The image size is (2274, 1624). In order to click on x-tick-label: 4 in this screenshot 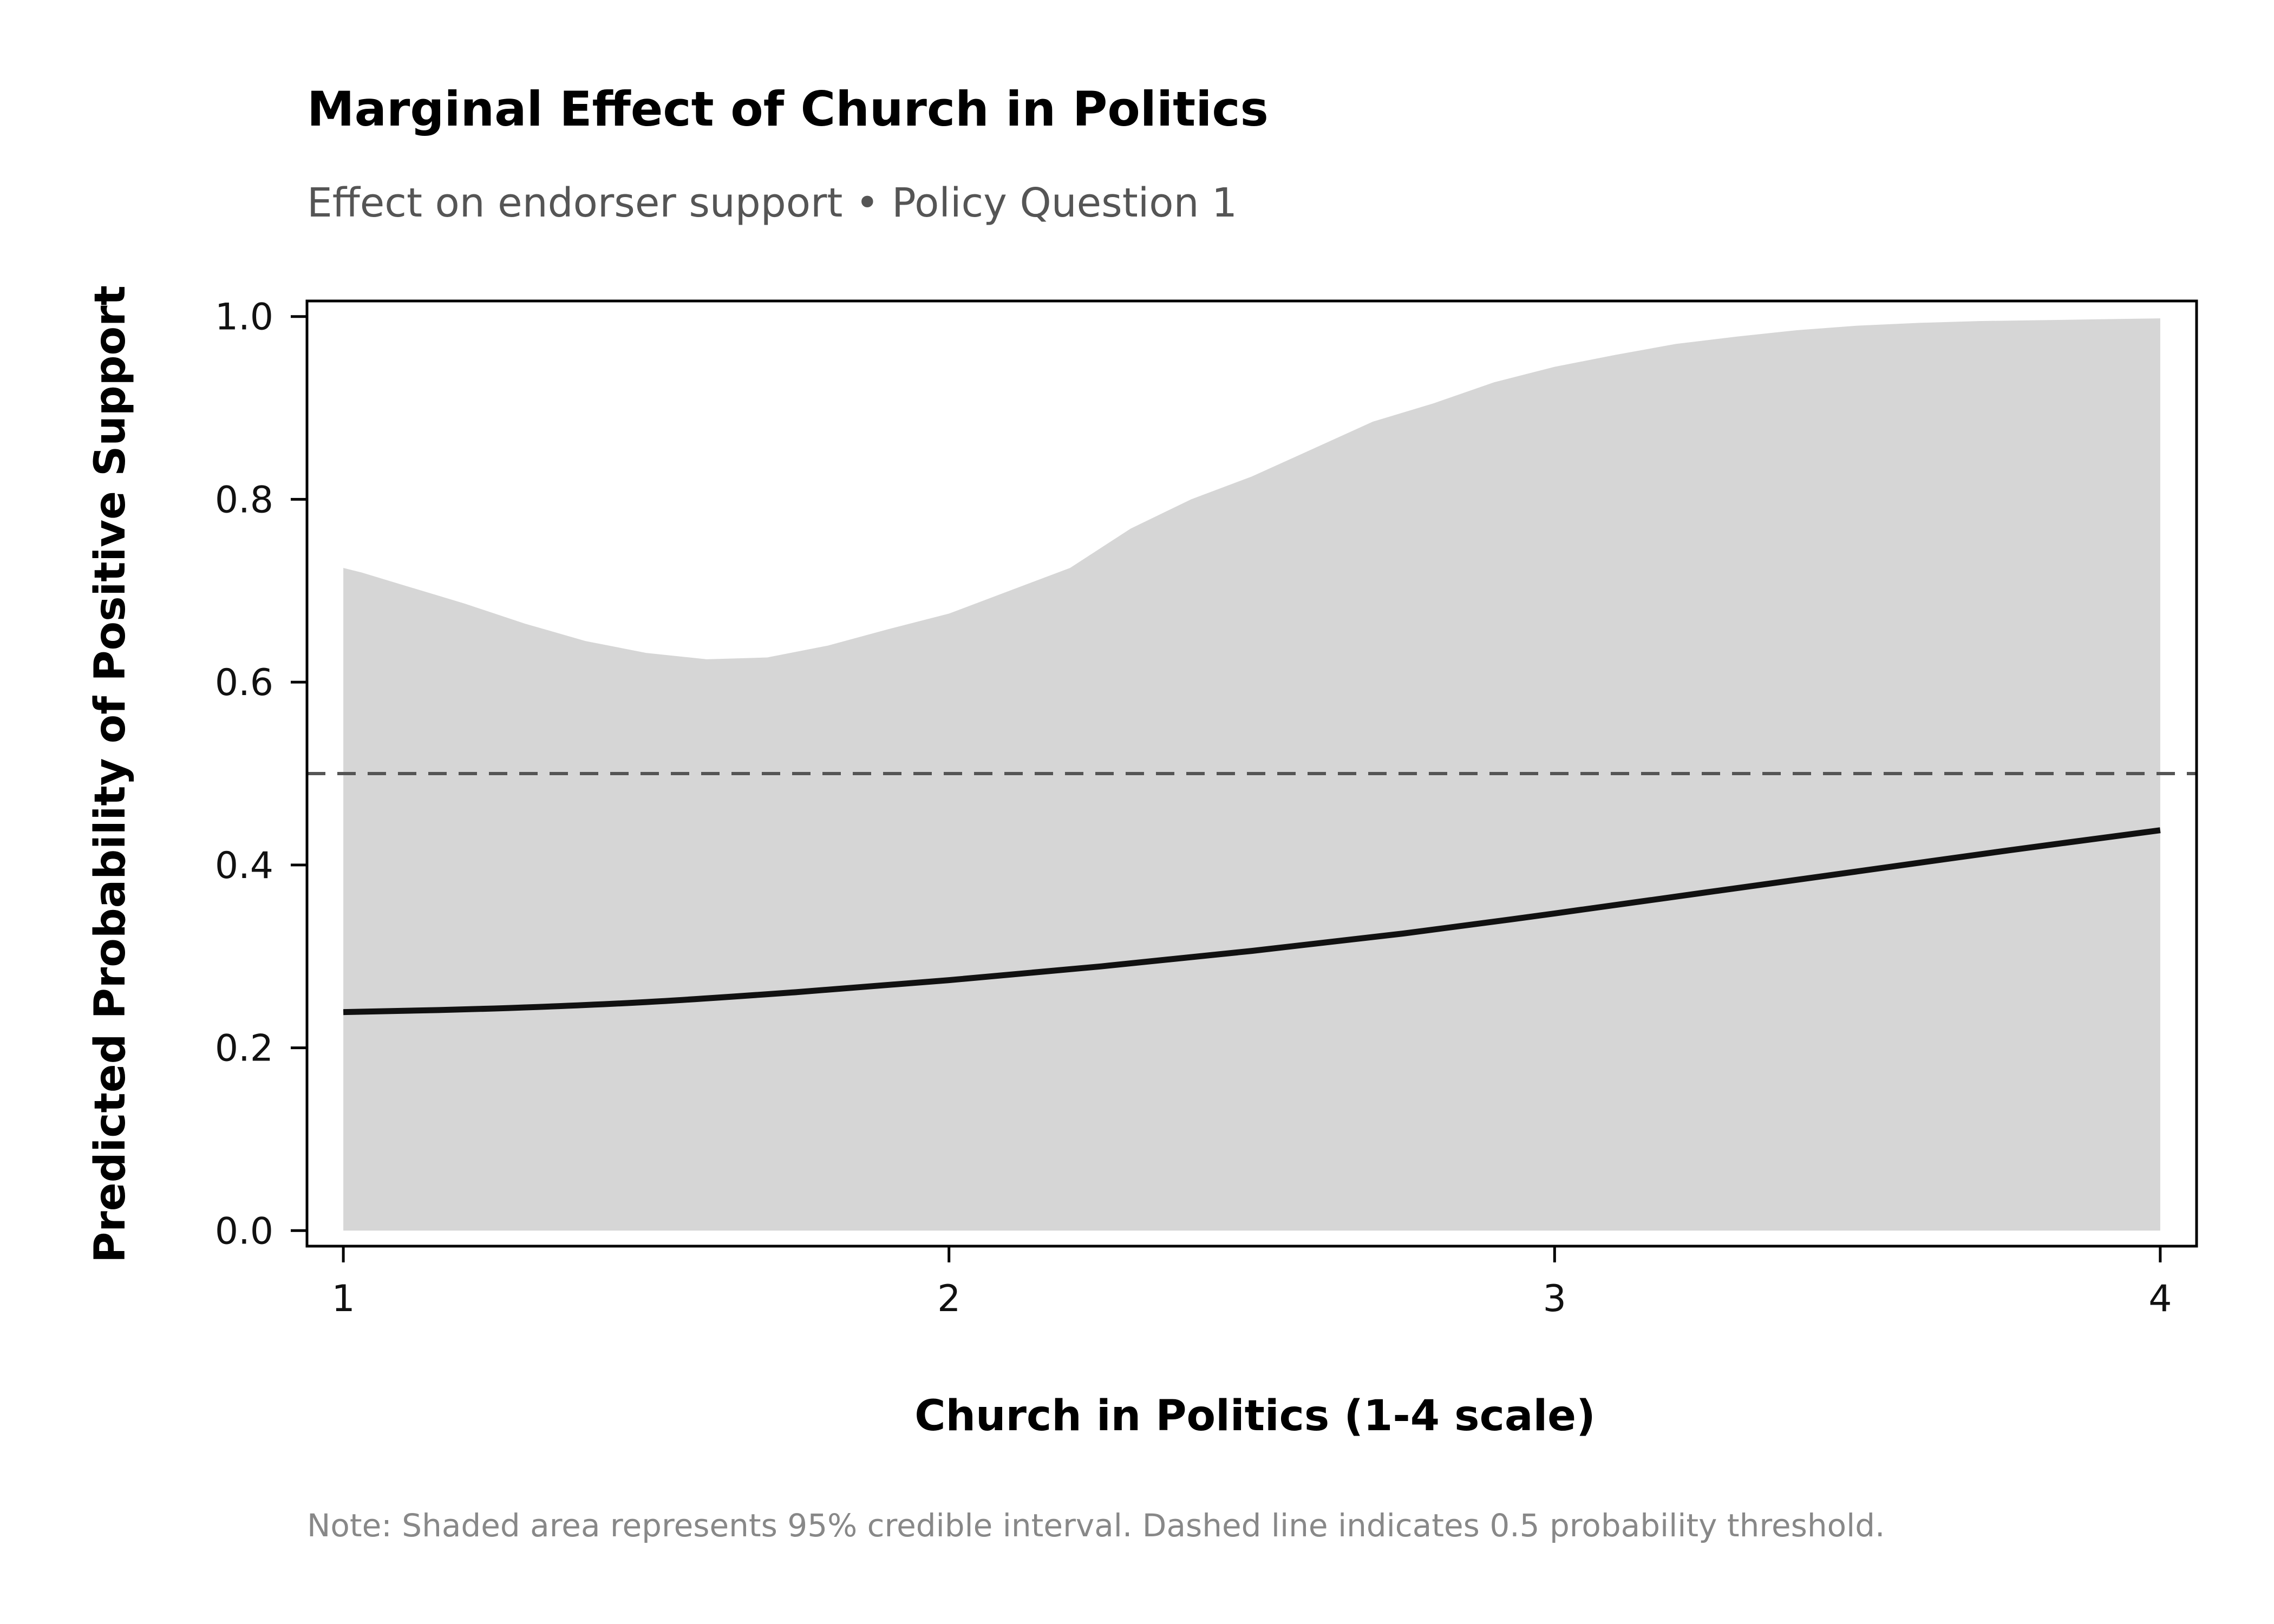, I will do `click(2160, 1299)`.